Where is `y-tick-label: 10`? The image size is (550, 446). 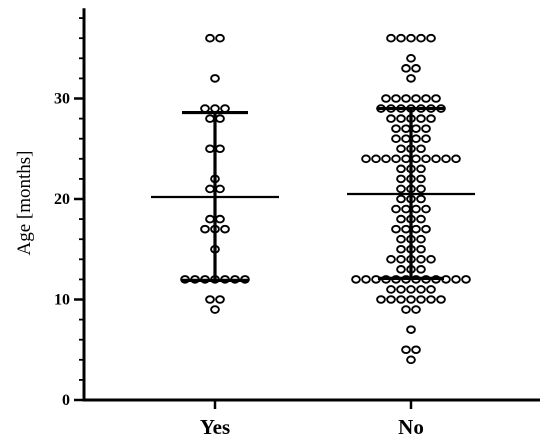 y-tick-label: 10 is located at coordinates (62, 300).